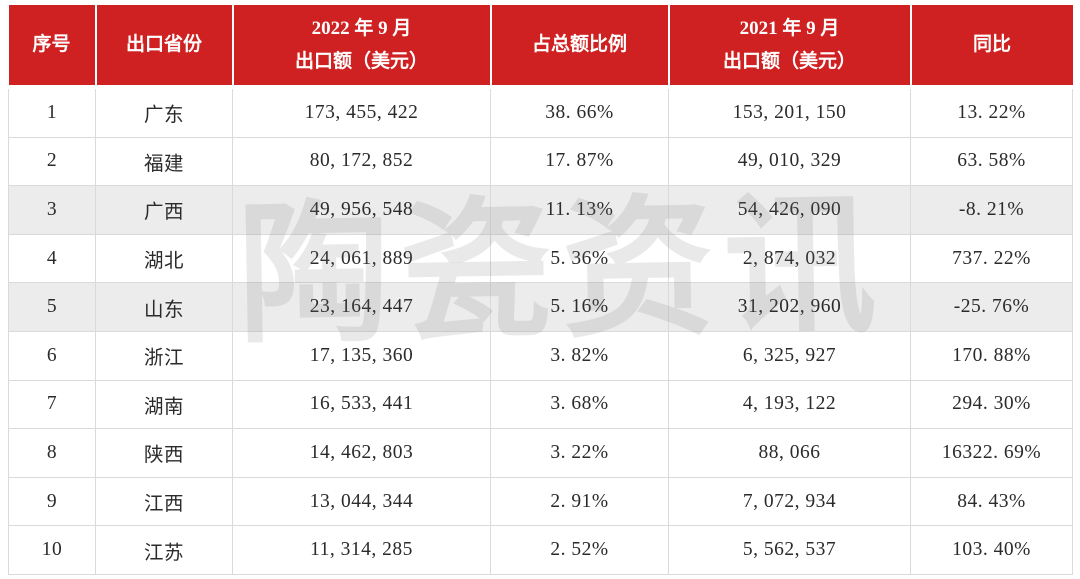 The image size is (1080, 579). What do you see at coordinates (789, 307) in the screenshot?
I see `cell-export_2021_09: 31, 202, 960` at bounding box center [789, 307].